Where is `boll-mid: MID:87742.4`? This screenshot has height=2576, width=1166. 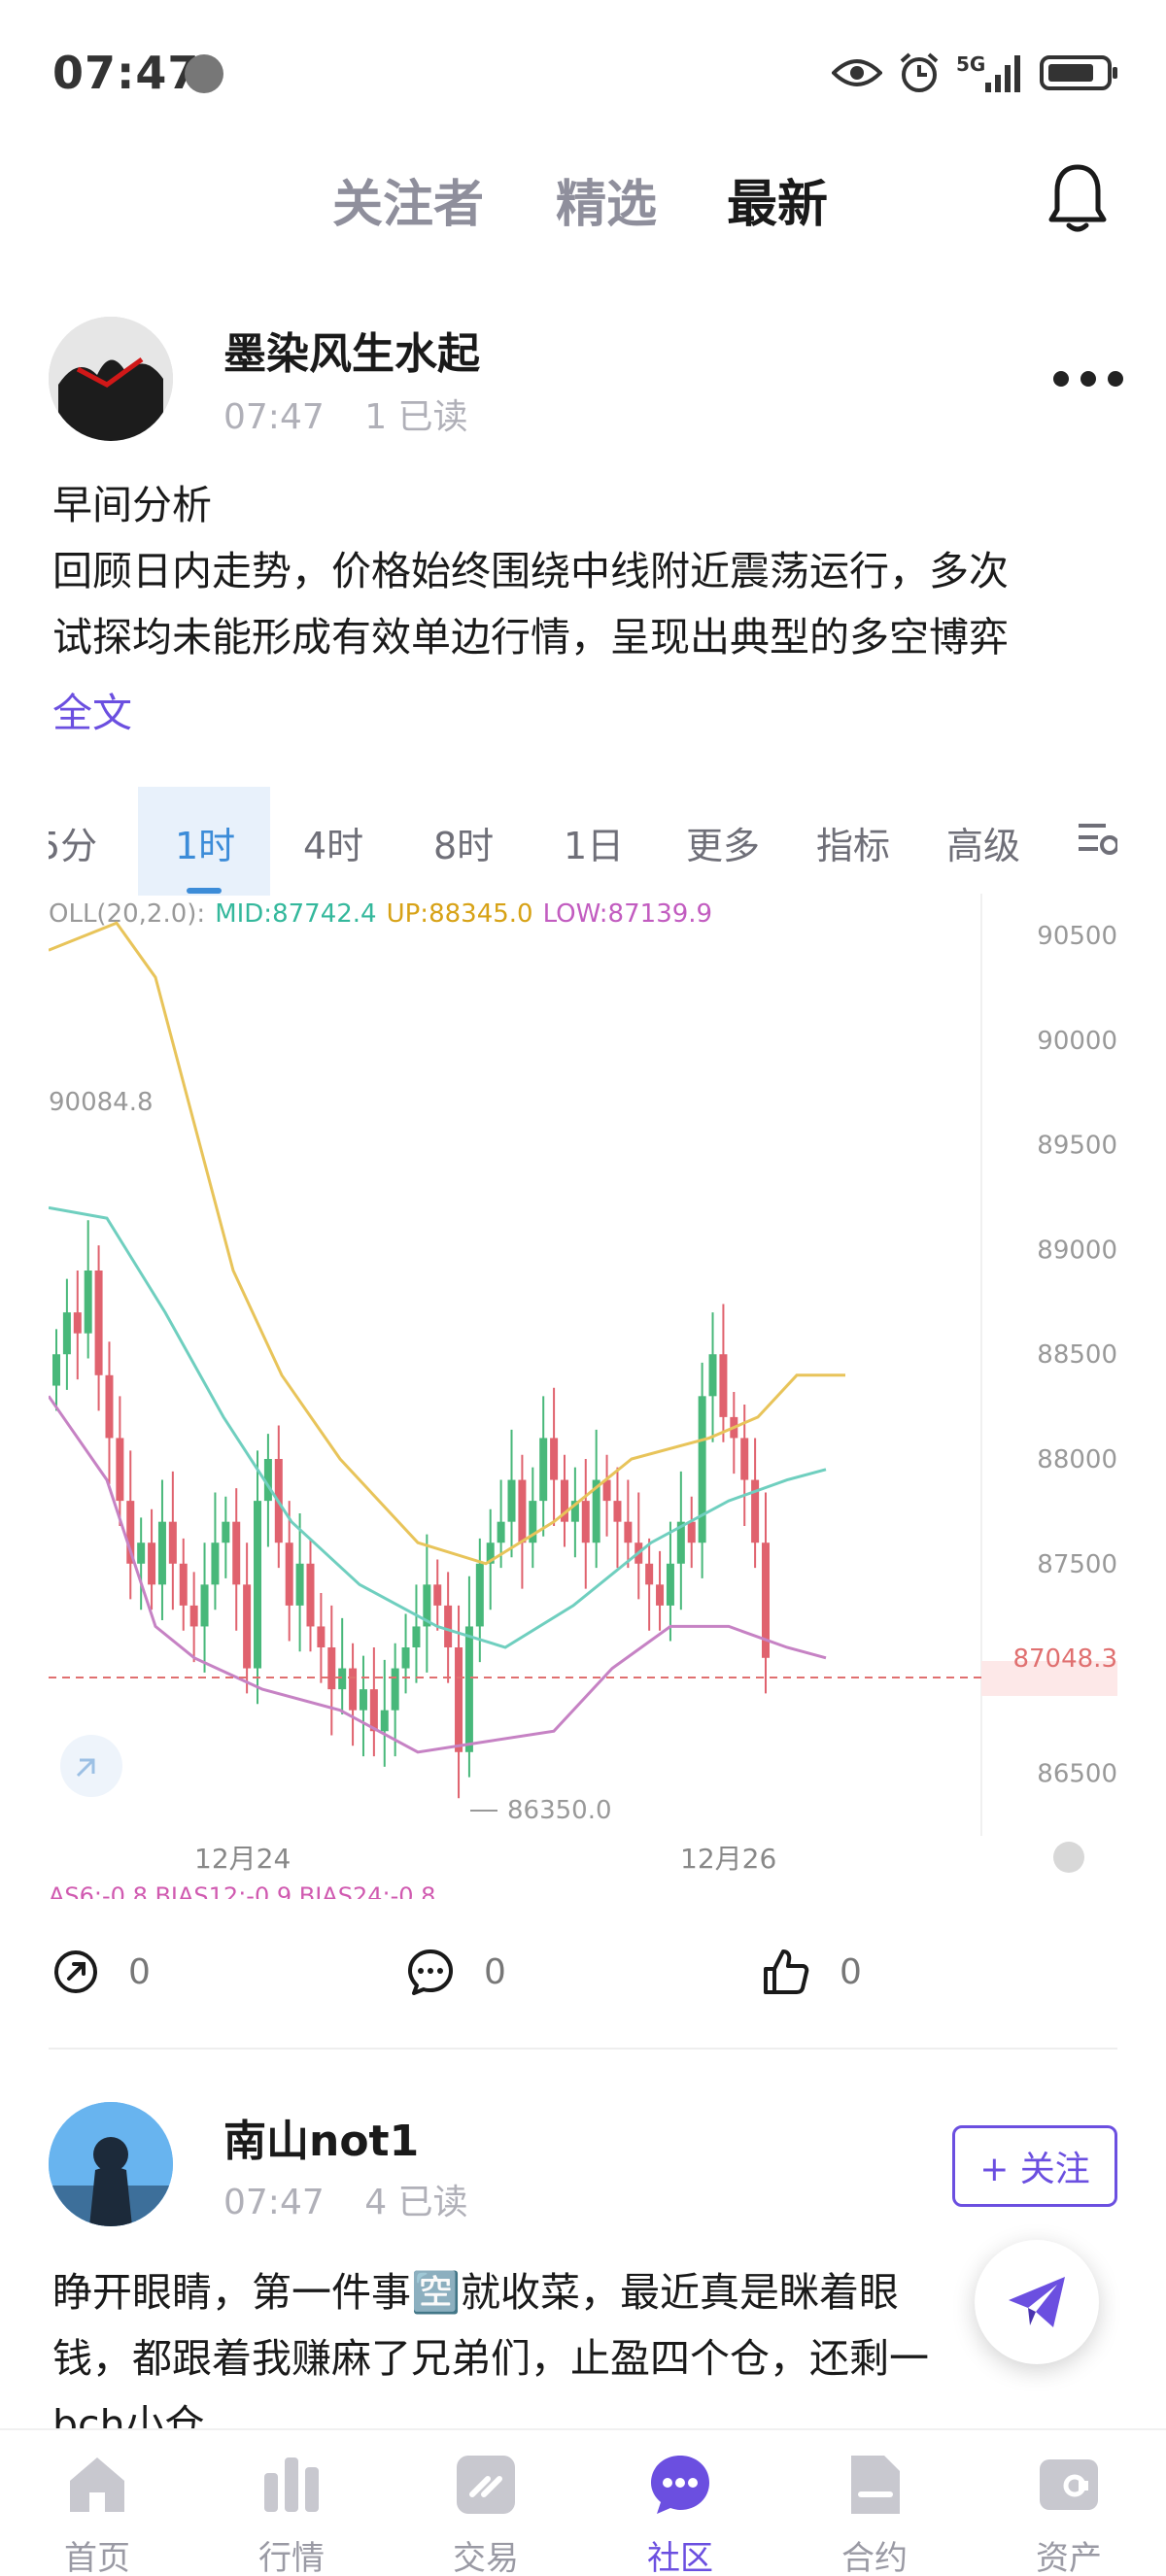 boll-mid: MID:87742.4 is located at coordinates (296, 914).